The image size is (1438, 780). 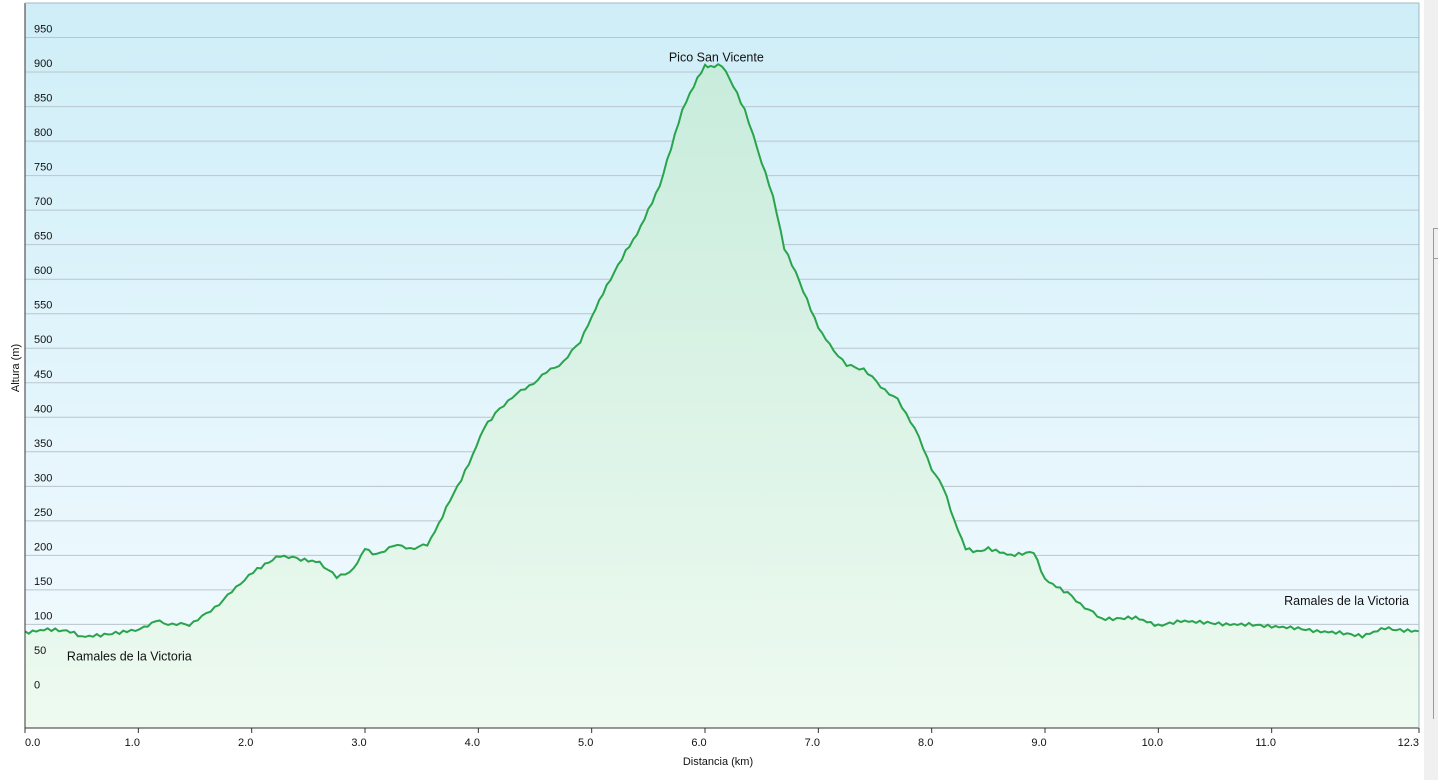 I want to click on y-tick-label: 150, so click(x=43, y=582).